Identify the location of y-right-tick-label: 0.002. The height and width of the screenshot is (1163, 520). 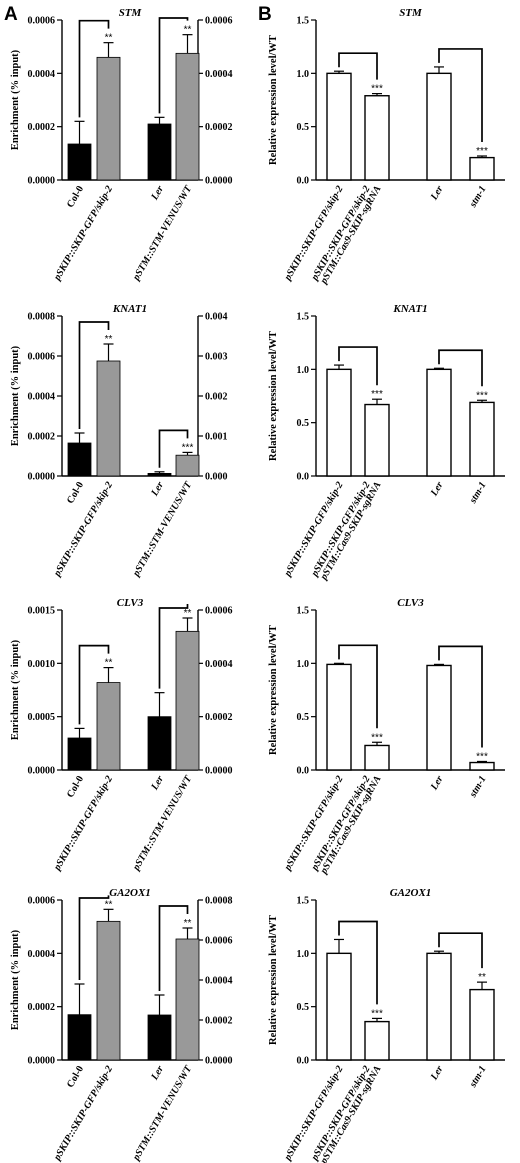
(216, 397).